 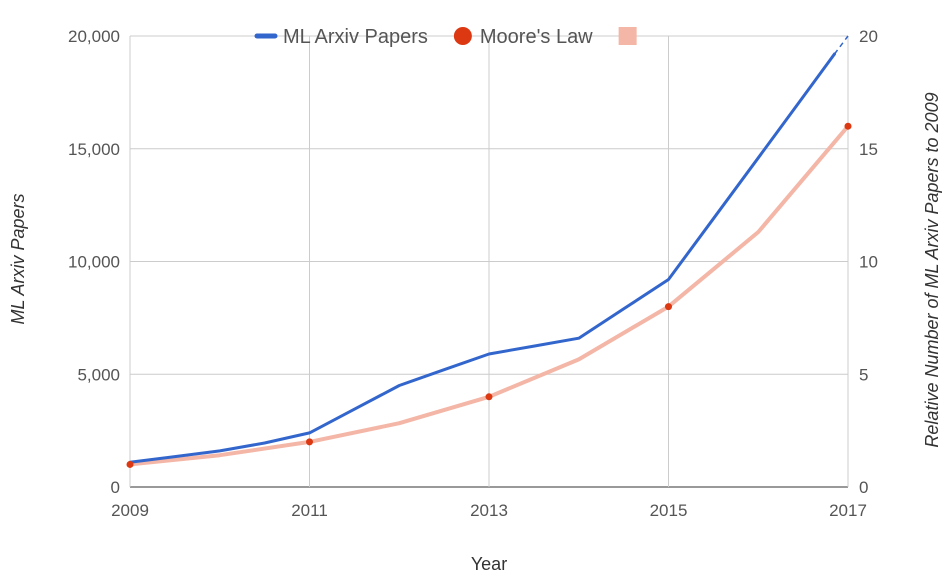 What do you see at coordinates (355, 37) in the screenshot?
I see `legend-label: ML Arxiv Papers` at bounding box center [355, 37].